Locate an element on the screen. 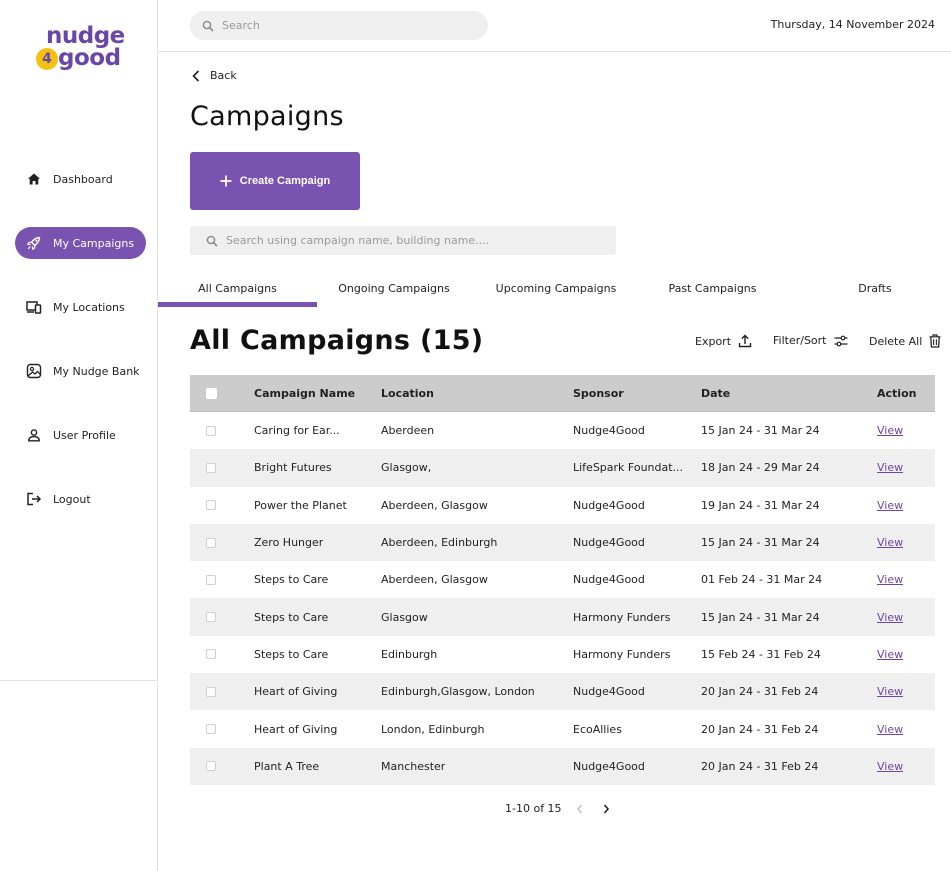 The image size is (951, 871). cell-location: Aberdeen is located at coordinates (408, 431).